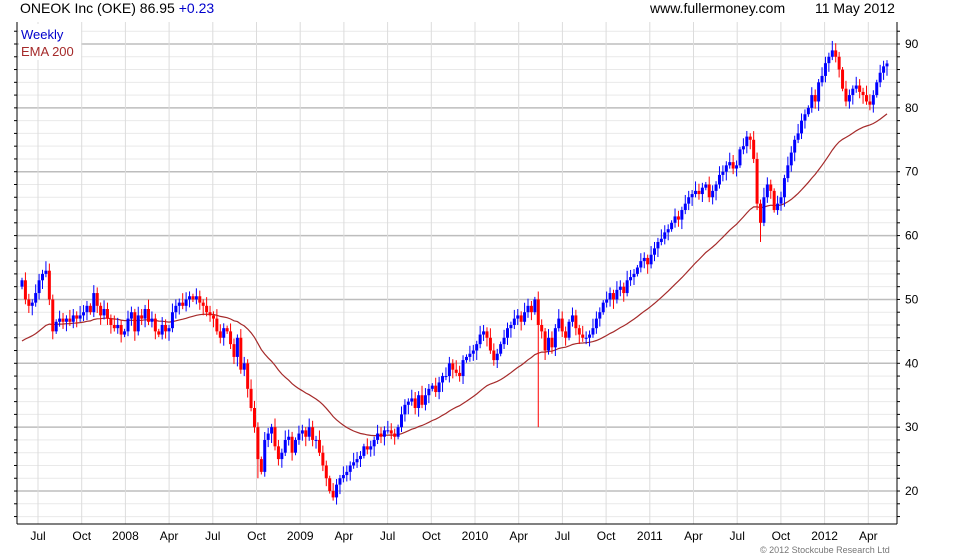 Image resolution: width=980 pixels, height=560 pixels. I want to click on legend-weekly: Weekly, so click(42, 34).